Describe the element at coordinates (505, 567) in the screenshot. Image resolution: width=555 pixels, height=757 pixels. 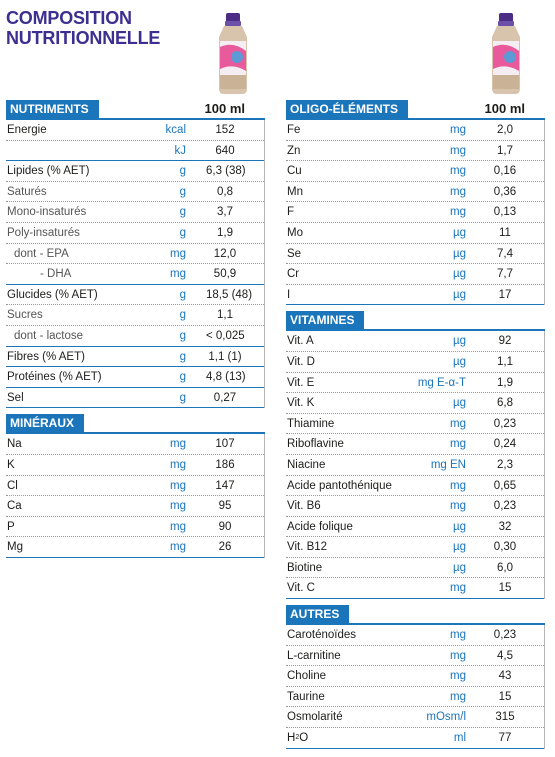
I see `row-value: 6,0` at that location.